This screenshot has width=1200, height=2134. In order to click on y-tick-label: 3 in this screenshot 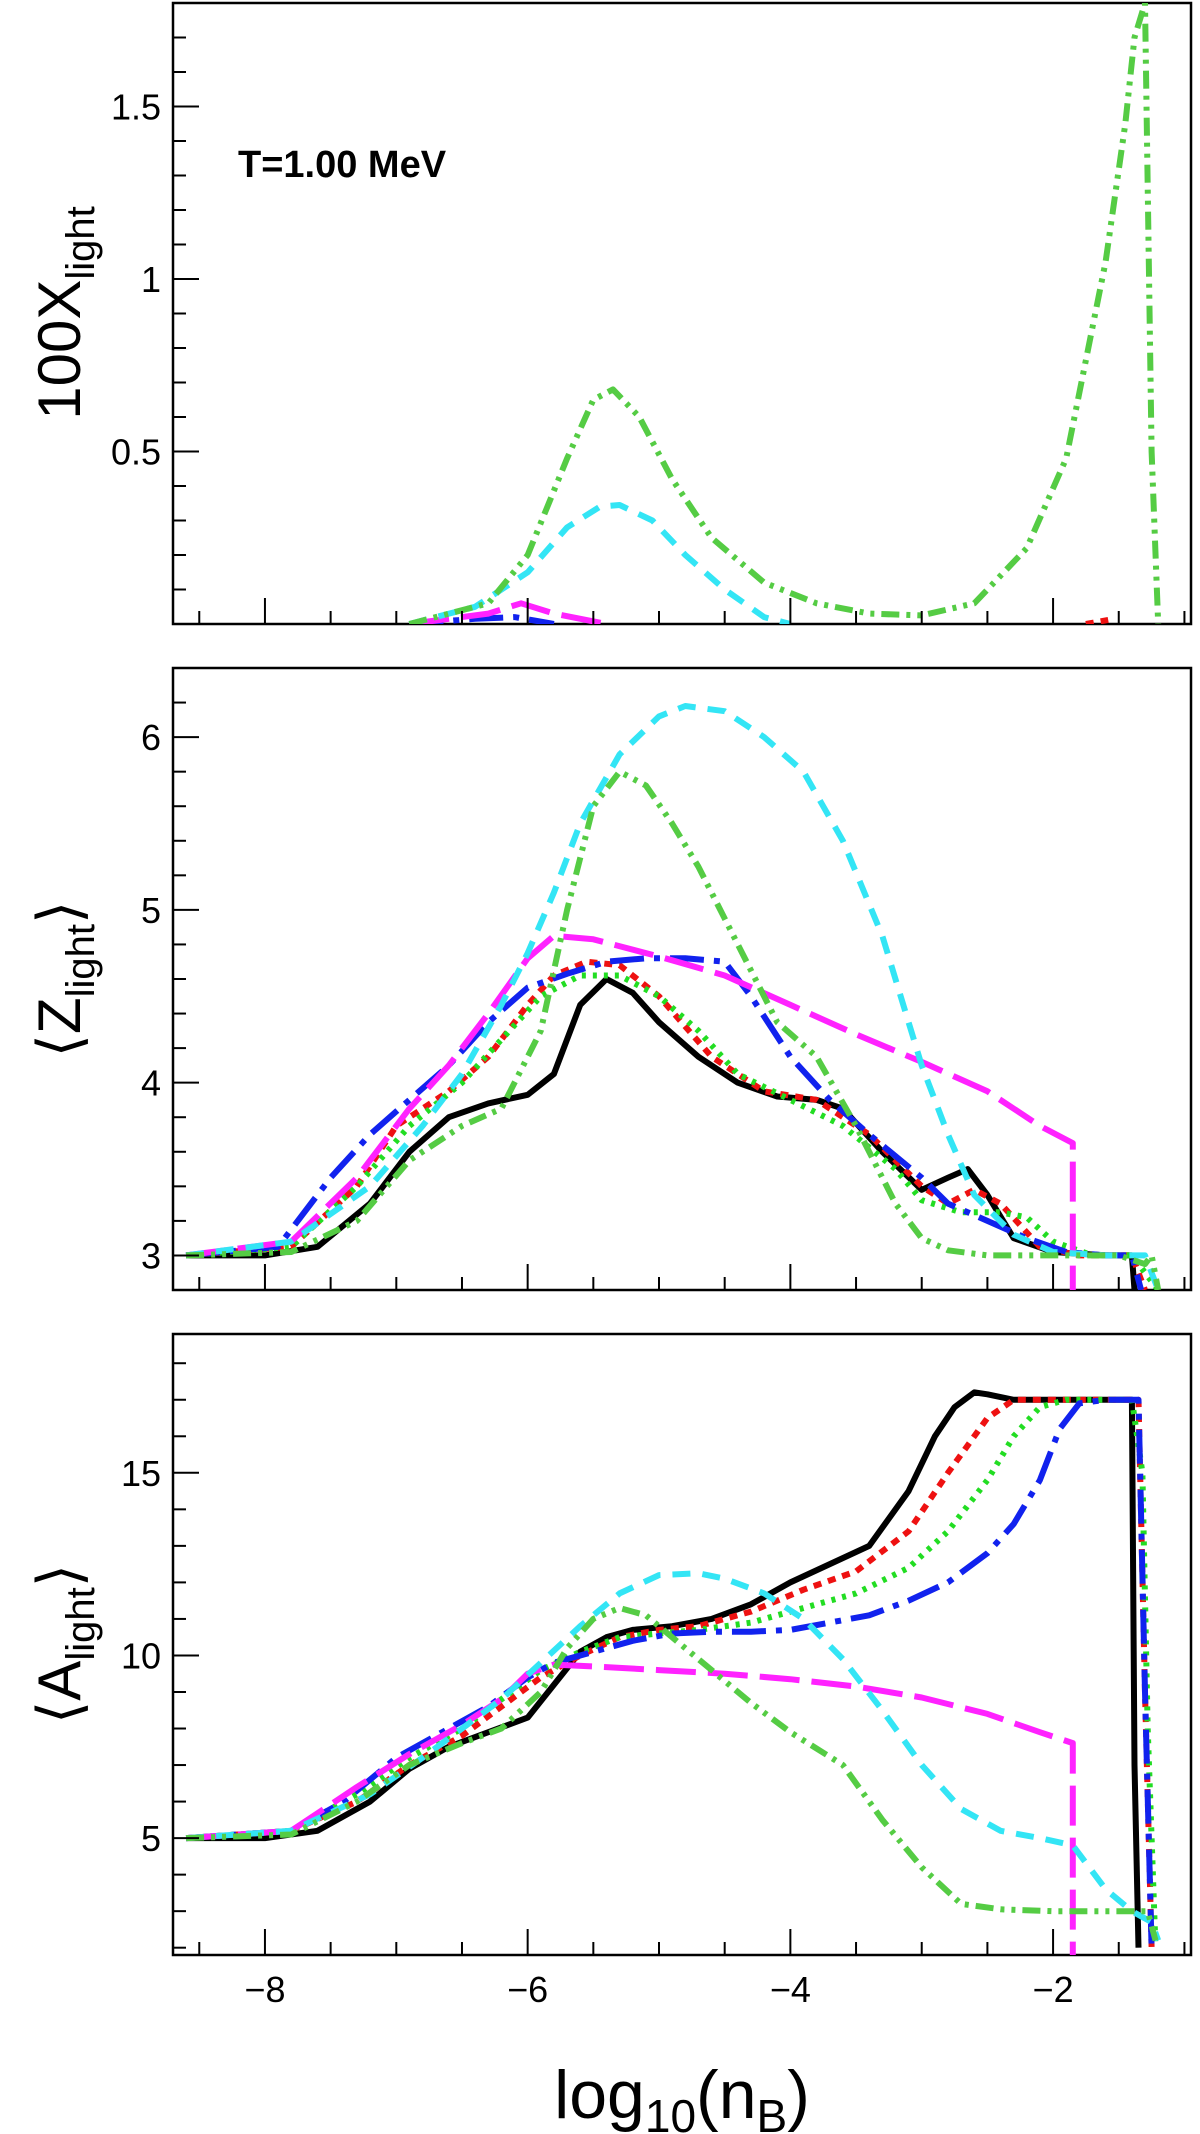, I will do `click(151, 1255)`.